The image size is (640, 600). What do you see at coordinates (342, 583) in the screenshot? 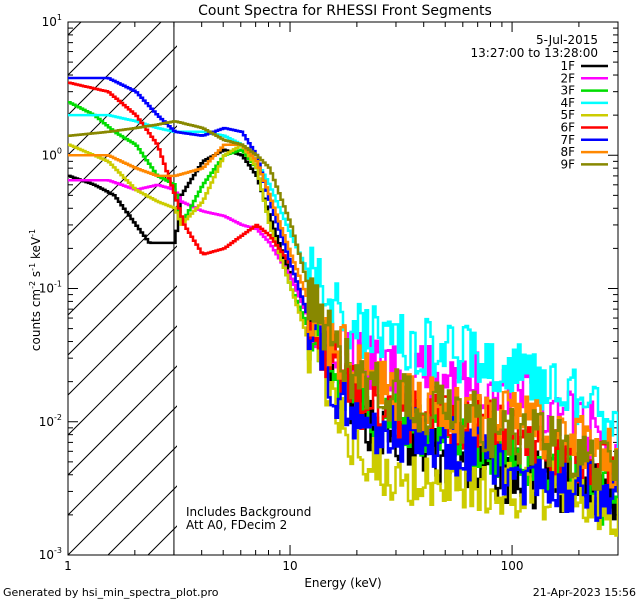
I see `x-axis-label: Energy (keV)` at bounding box center [342, 583].